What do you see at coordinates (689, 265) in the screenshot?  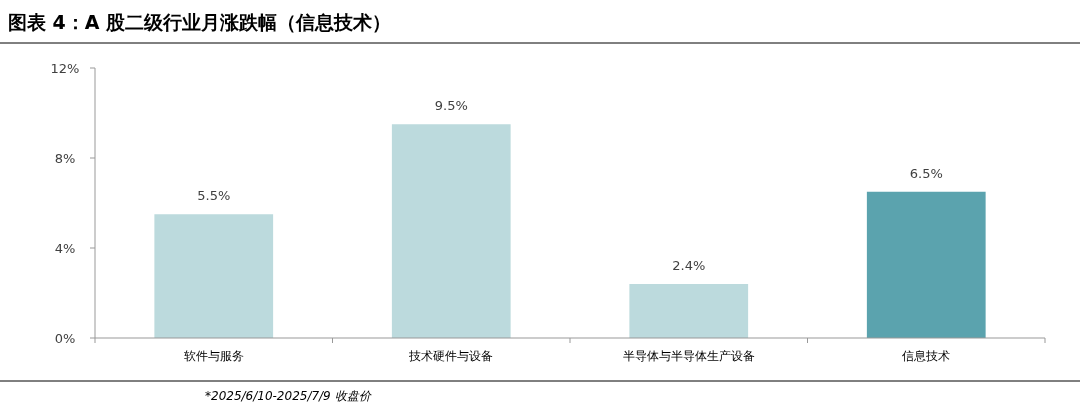 I see `data-label: 2.4%` at bounding box center [689, 265].